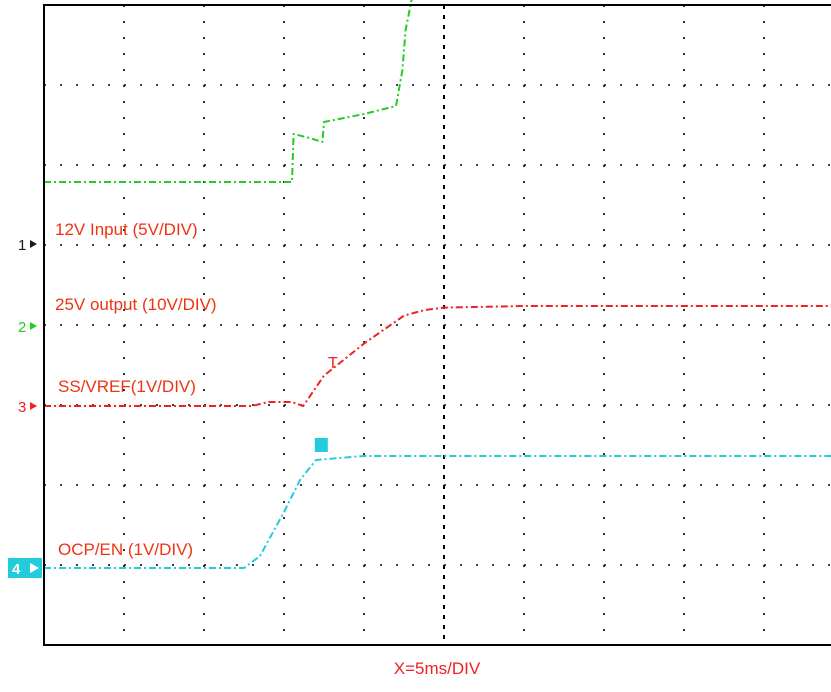 The width and height of the screenshot is (831, 692). I want to click on channel-marker-4: 4, so click(16, 569).